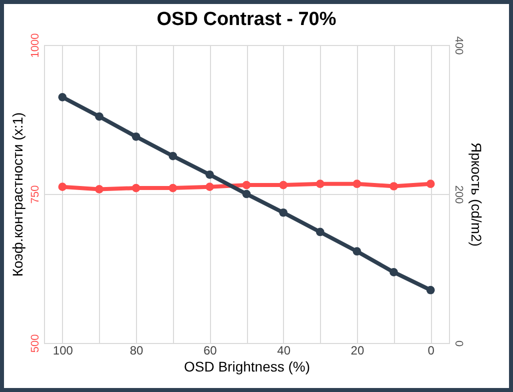 This screenshot has width=513, height=392. I want to click on y-tick-label: 1000, so click(36, 45).